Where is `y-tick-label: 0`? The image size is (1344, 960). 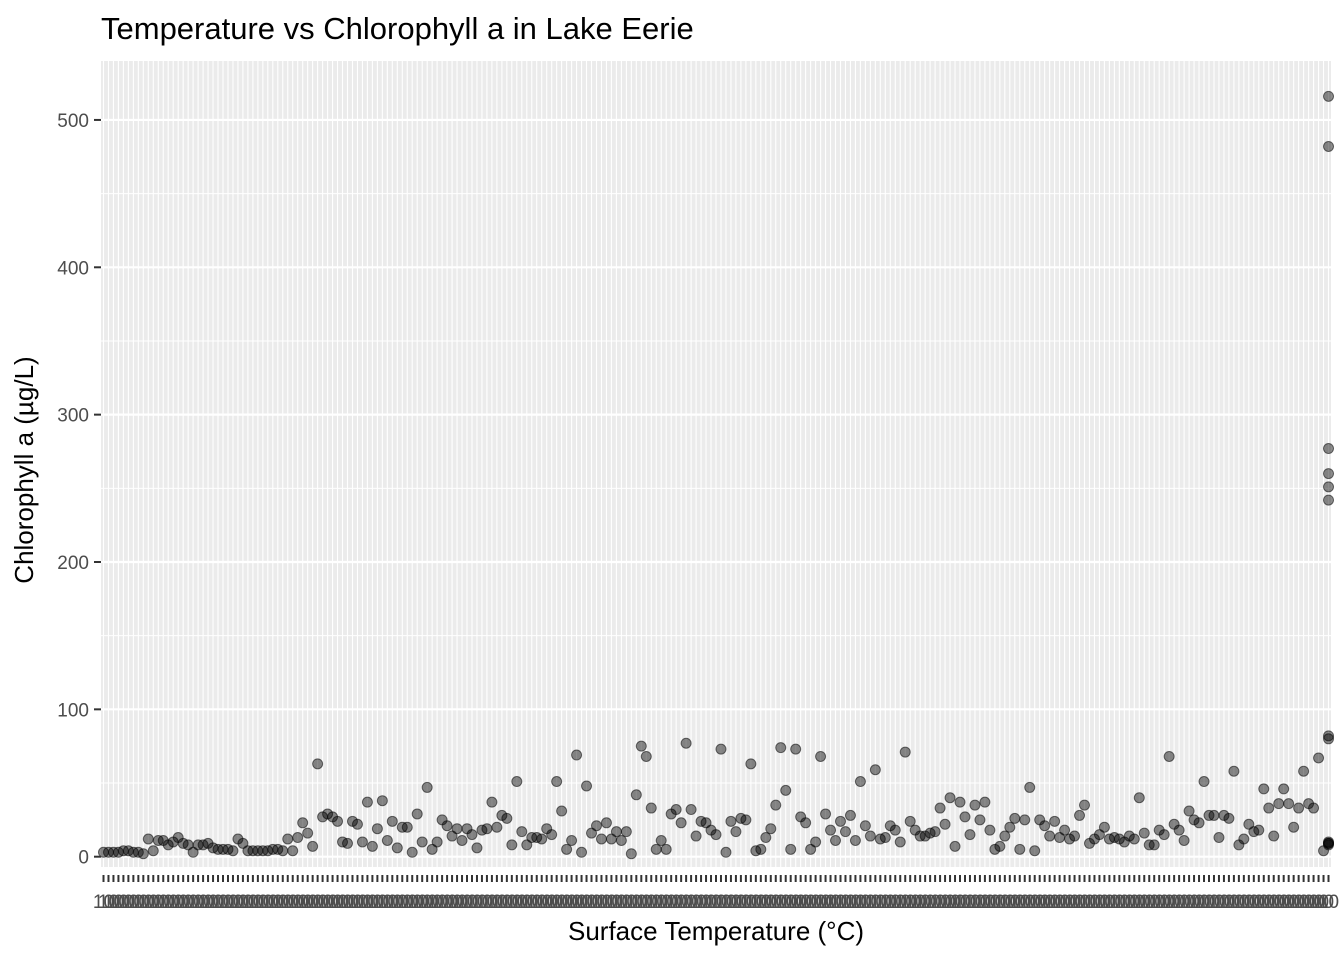
y-tick-label: 0 is located at coordinates (83, 858).